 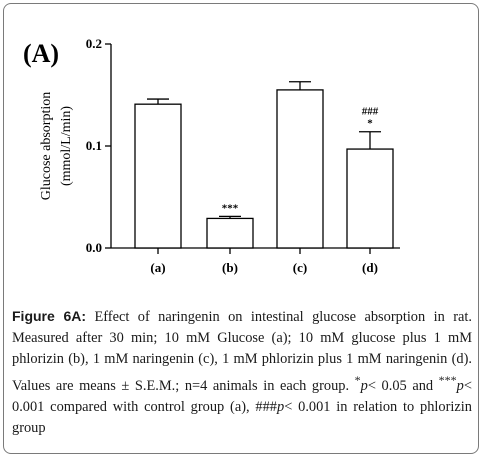 What do you see at coordinates (94, 247) in the screenshot?
I see `y-tick-label-0: 0.0` at bounding box center [94, 247].